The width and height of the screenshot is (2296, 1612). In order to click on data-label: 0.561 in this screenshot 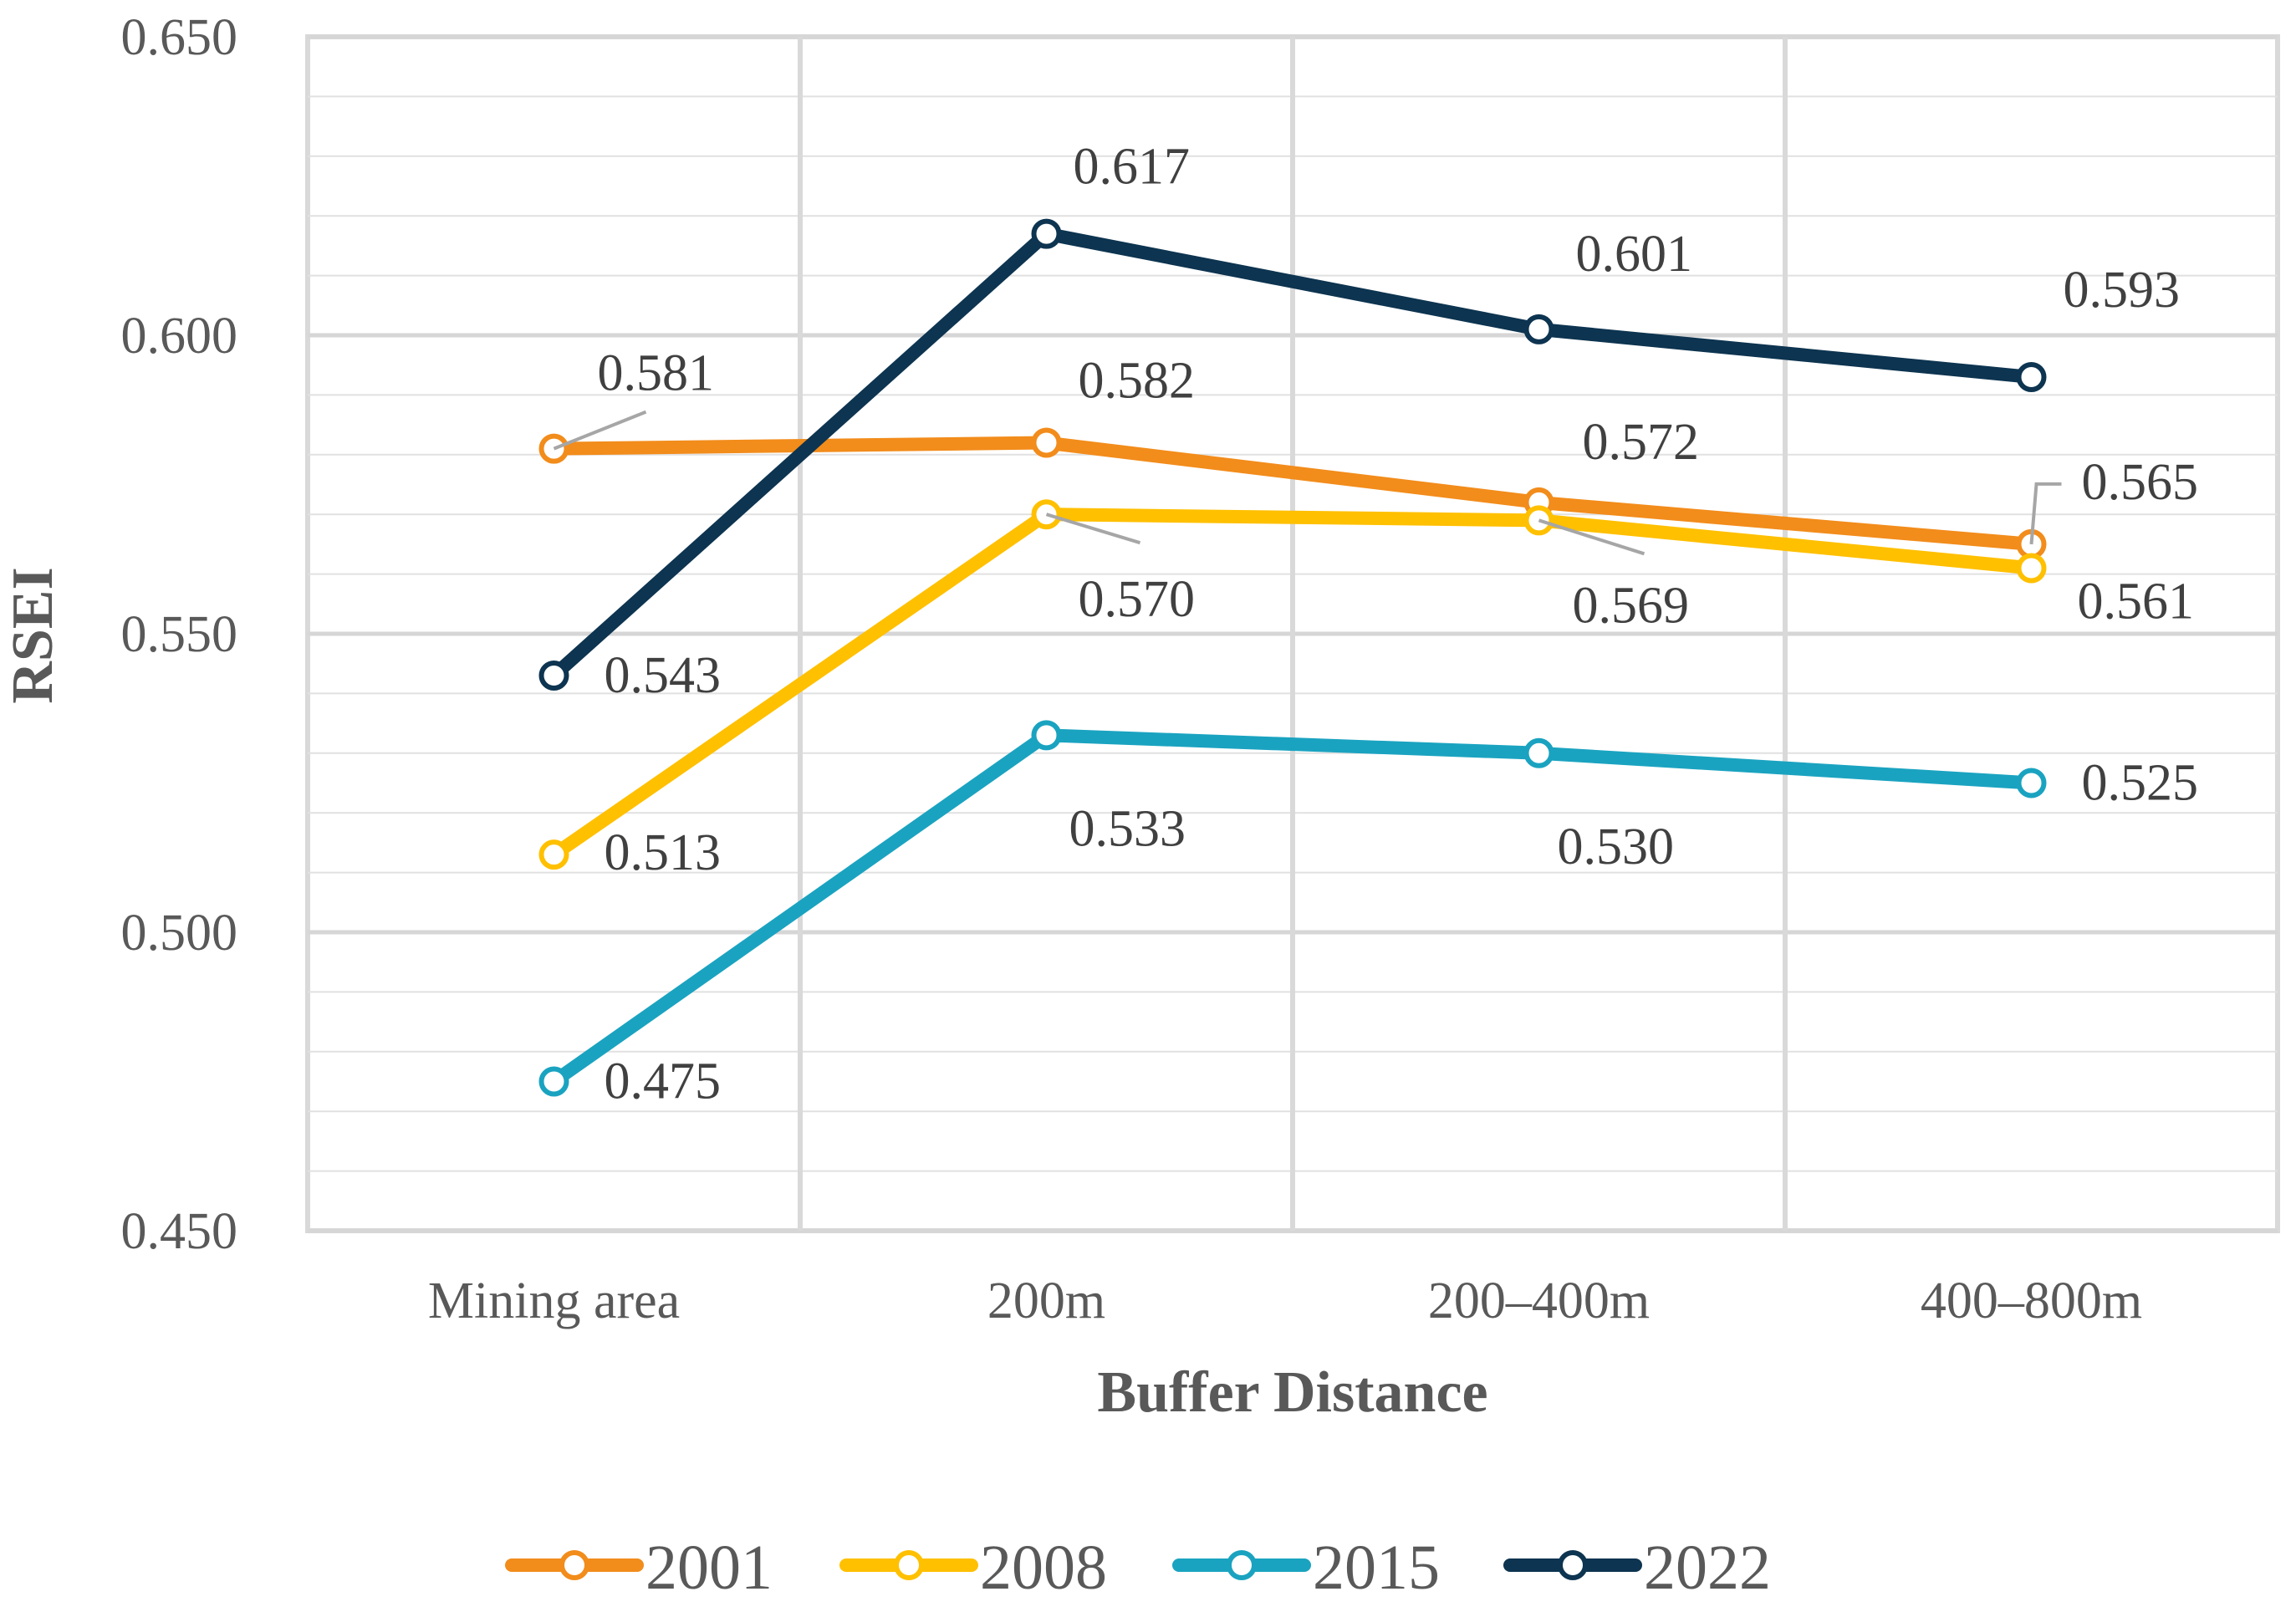, I will do `click(2136, 601)`.